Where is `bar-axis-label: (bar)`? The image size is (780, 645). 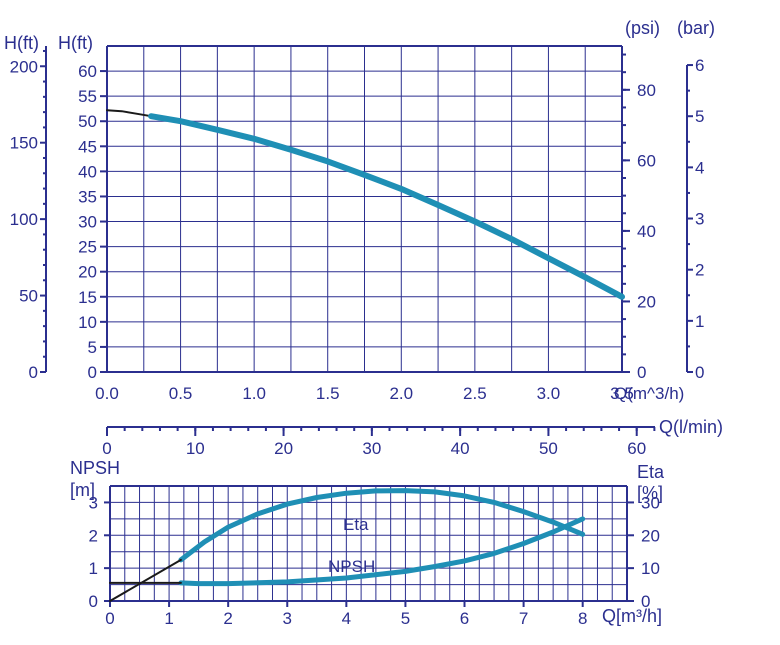
bar-axis-label: (bar) is located at coordinates (696, 28).